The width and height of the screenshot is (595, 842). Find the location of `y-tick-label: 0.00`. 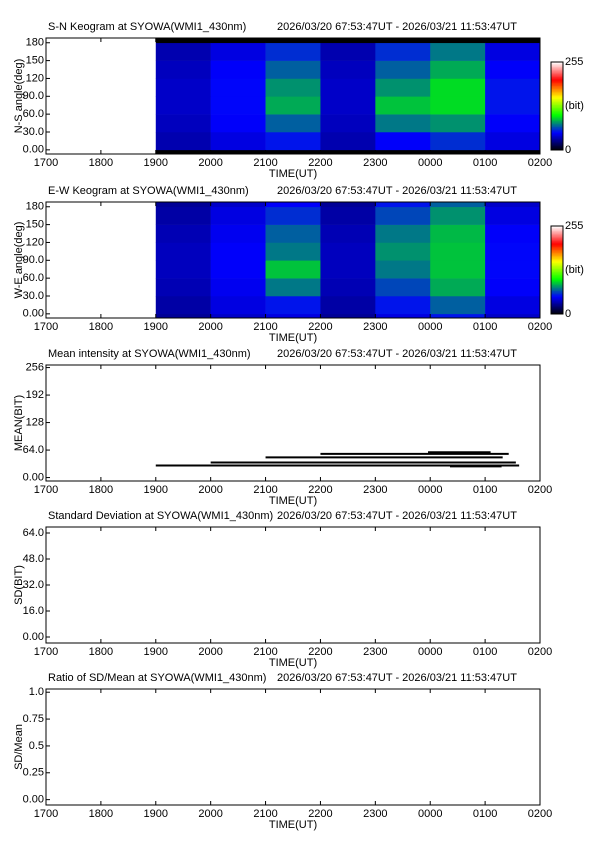

y-tick-label: 0.00 is located at coordinates (33, 150).